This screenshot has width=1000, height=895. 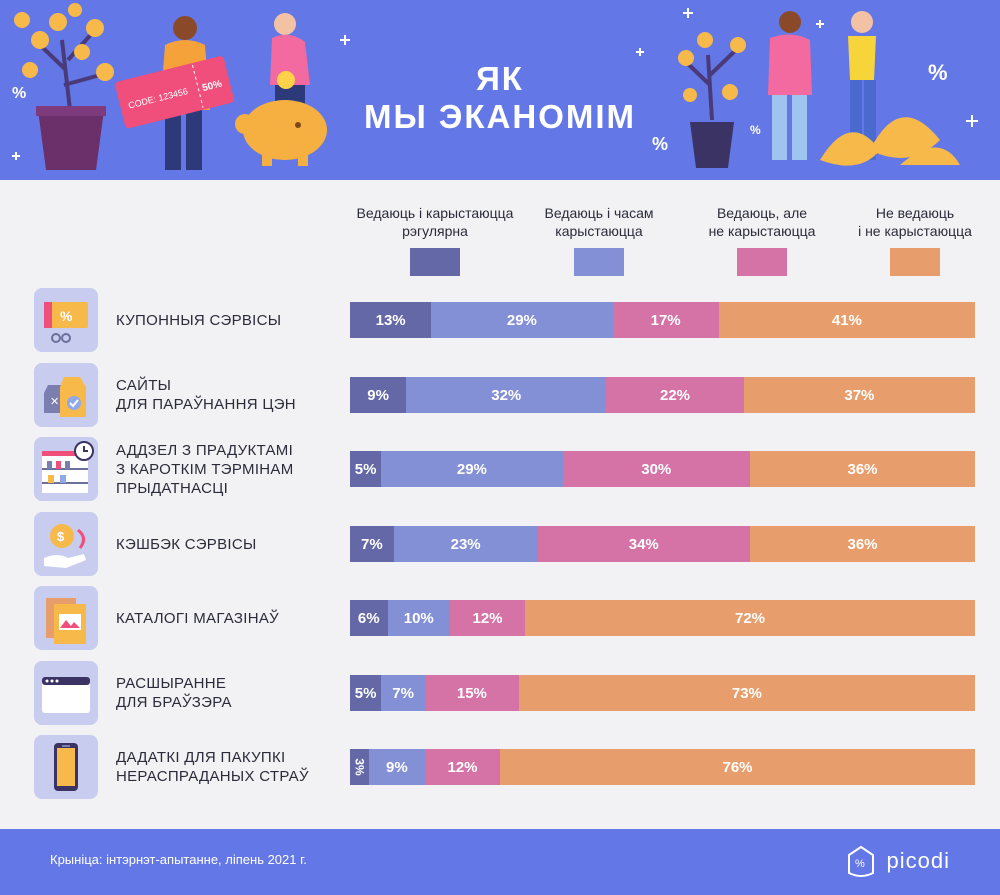 I want to click on legend-label-line2: не карыстаюцца, so click(x=762, y=231).